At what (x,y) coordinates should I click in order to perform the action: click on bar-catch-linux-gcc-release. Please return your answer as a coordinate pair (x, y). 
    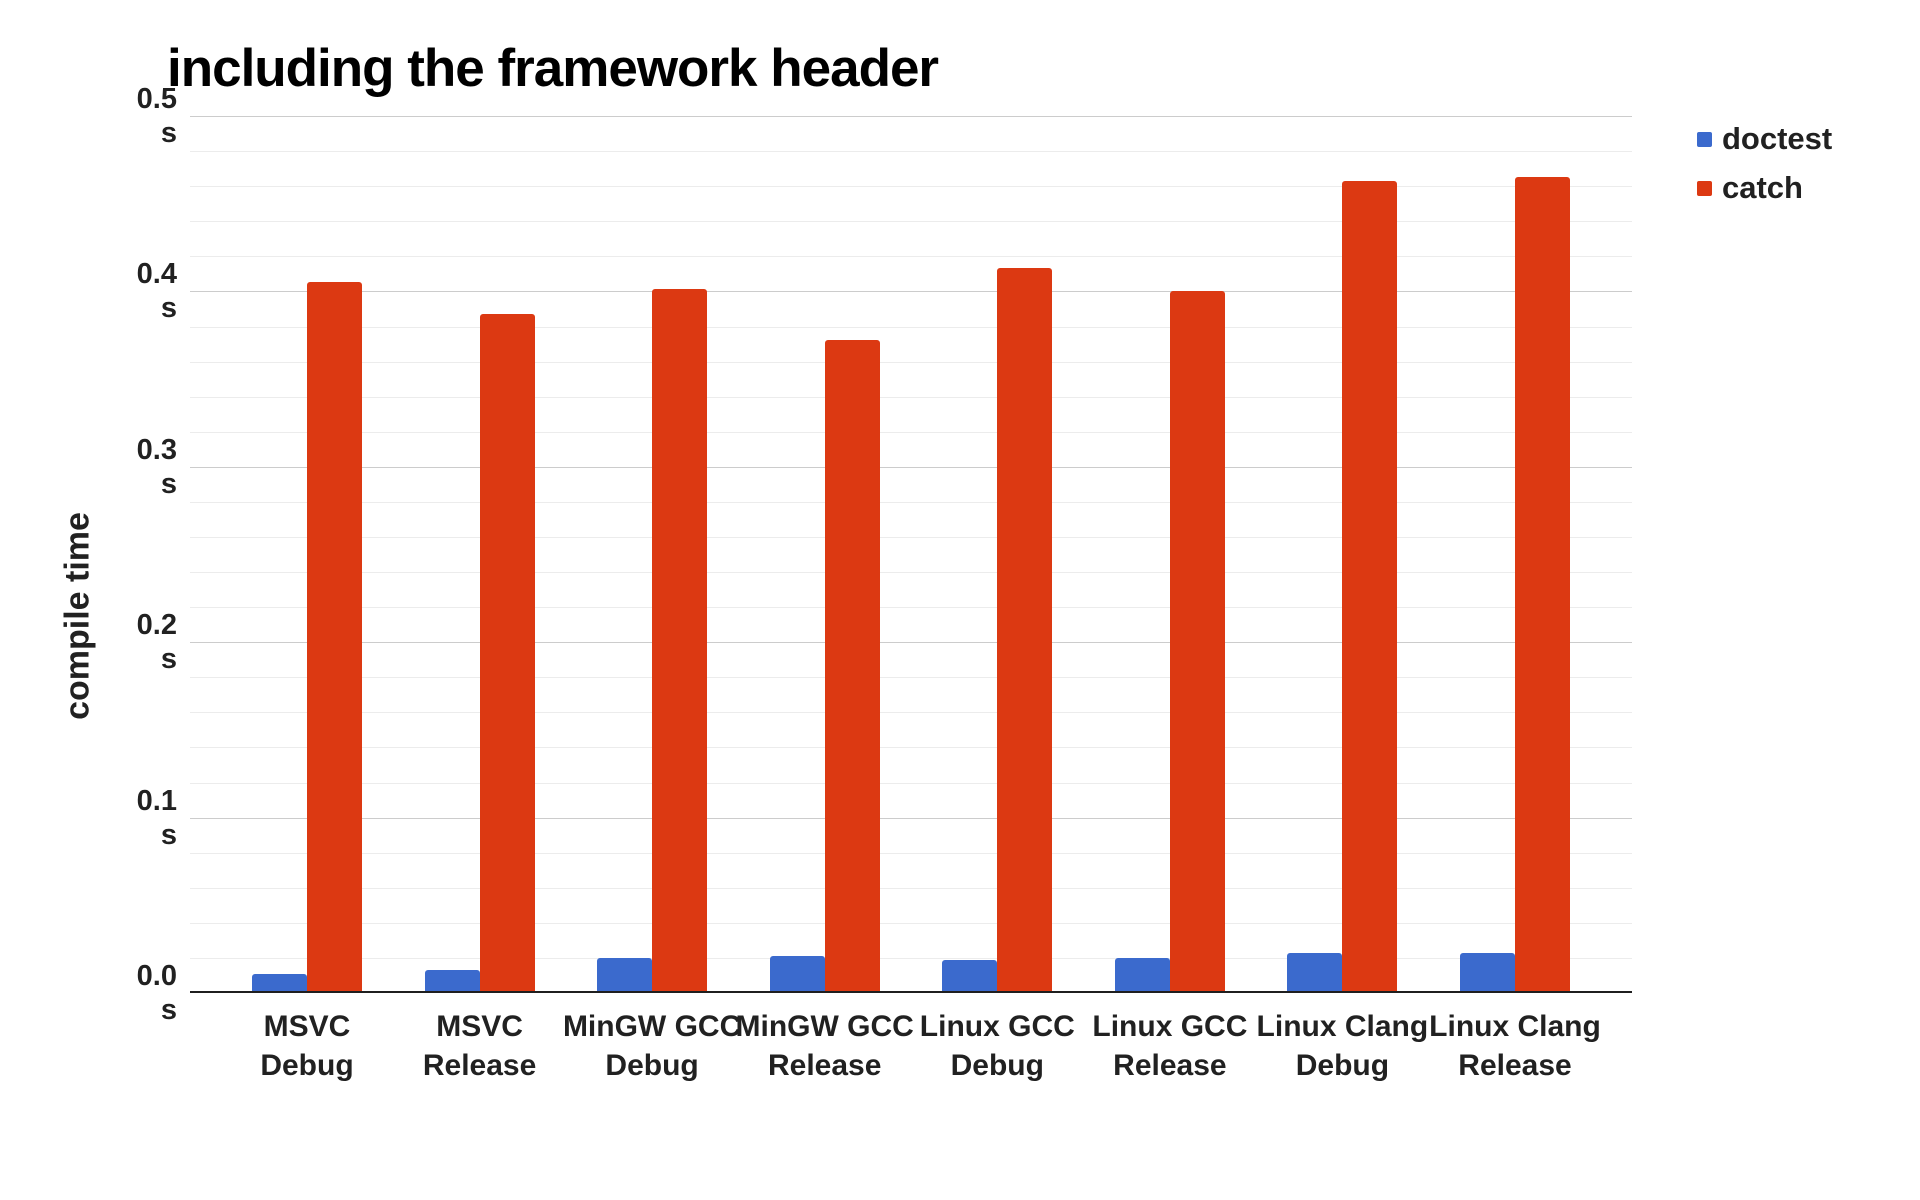
    Looking at the image, I should click on (1197, 641).